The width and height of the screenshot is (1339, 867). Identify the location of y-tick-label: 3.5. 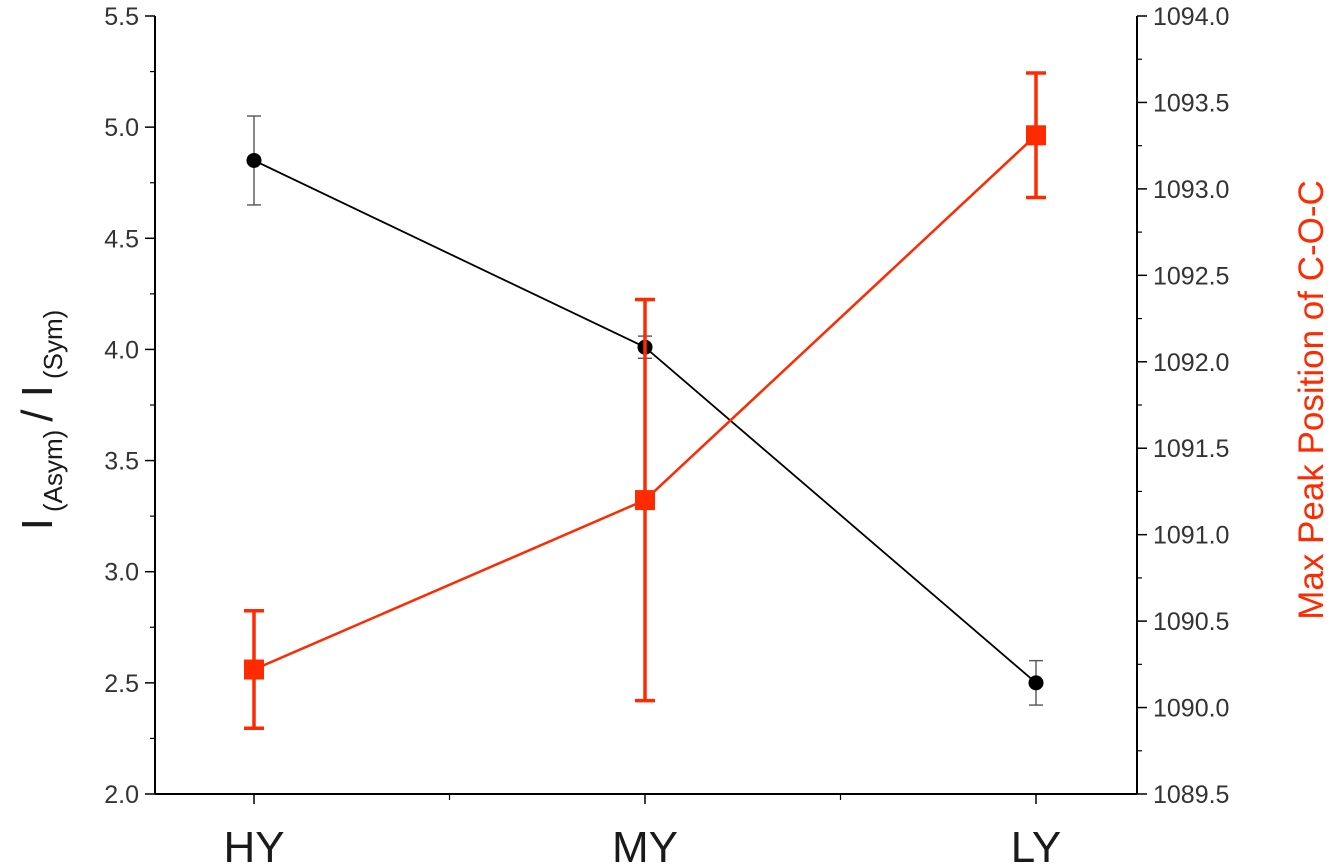
(121, 462).